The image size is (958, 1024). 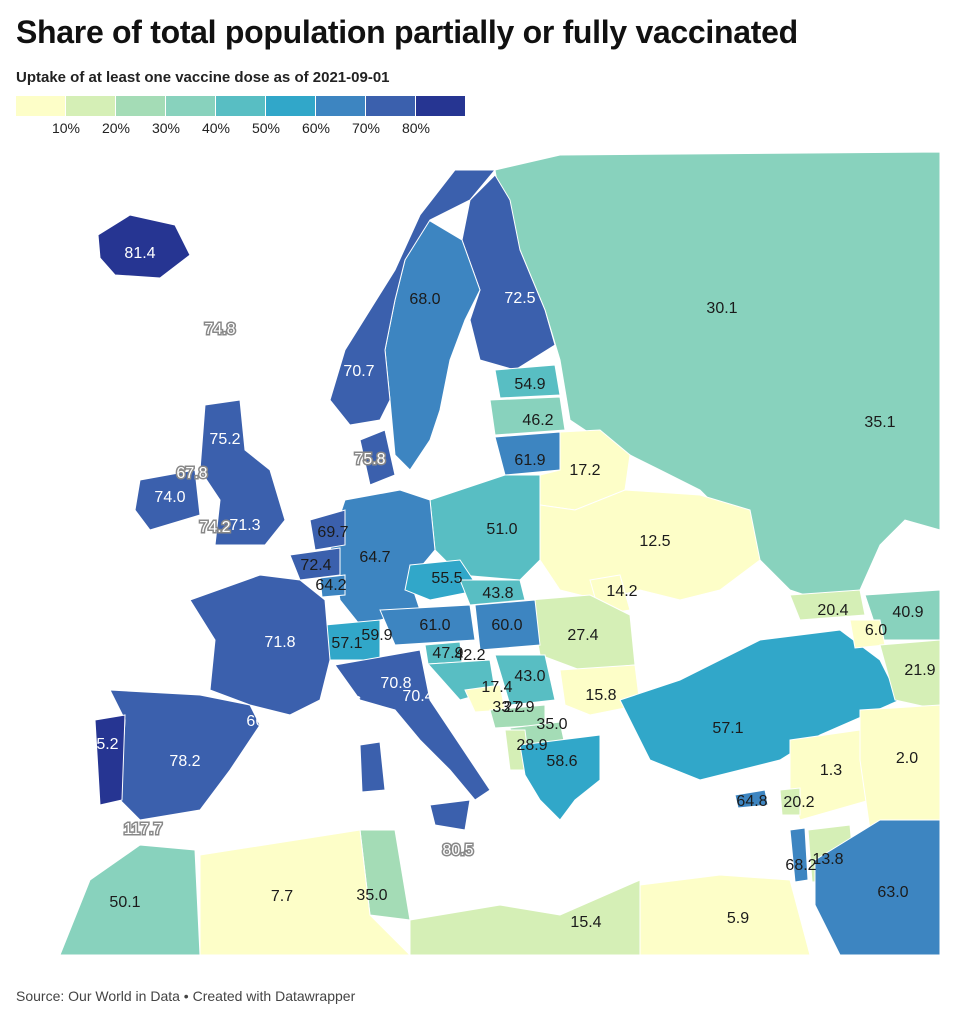 What do you see at coordinates (527, 453) in the screenshot?
I see `region-lithuania` at bounding box center [527, 453].